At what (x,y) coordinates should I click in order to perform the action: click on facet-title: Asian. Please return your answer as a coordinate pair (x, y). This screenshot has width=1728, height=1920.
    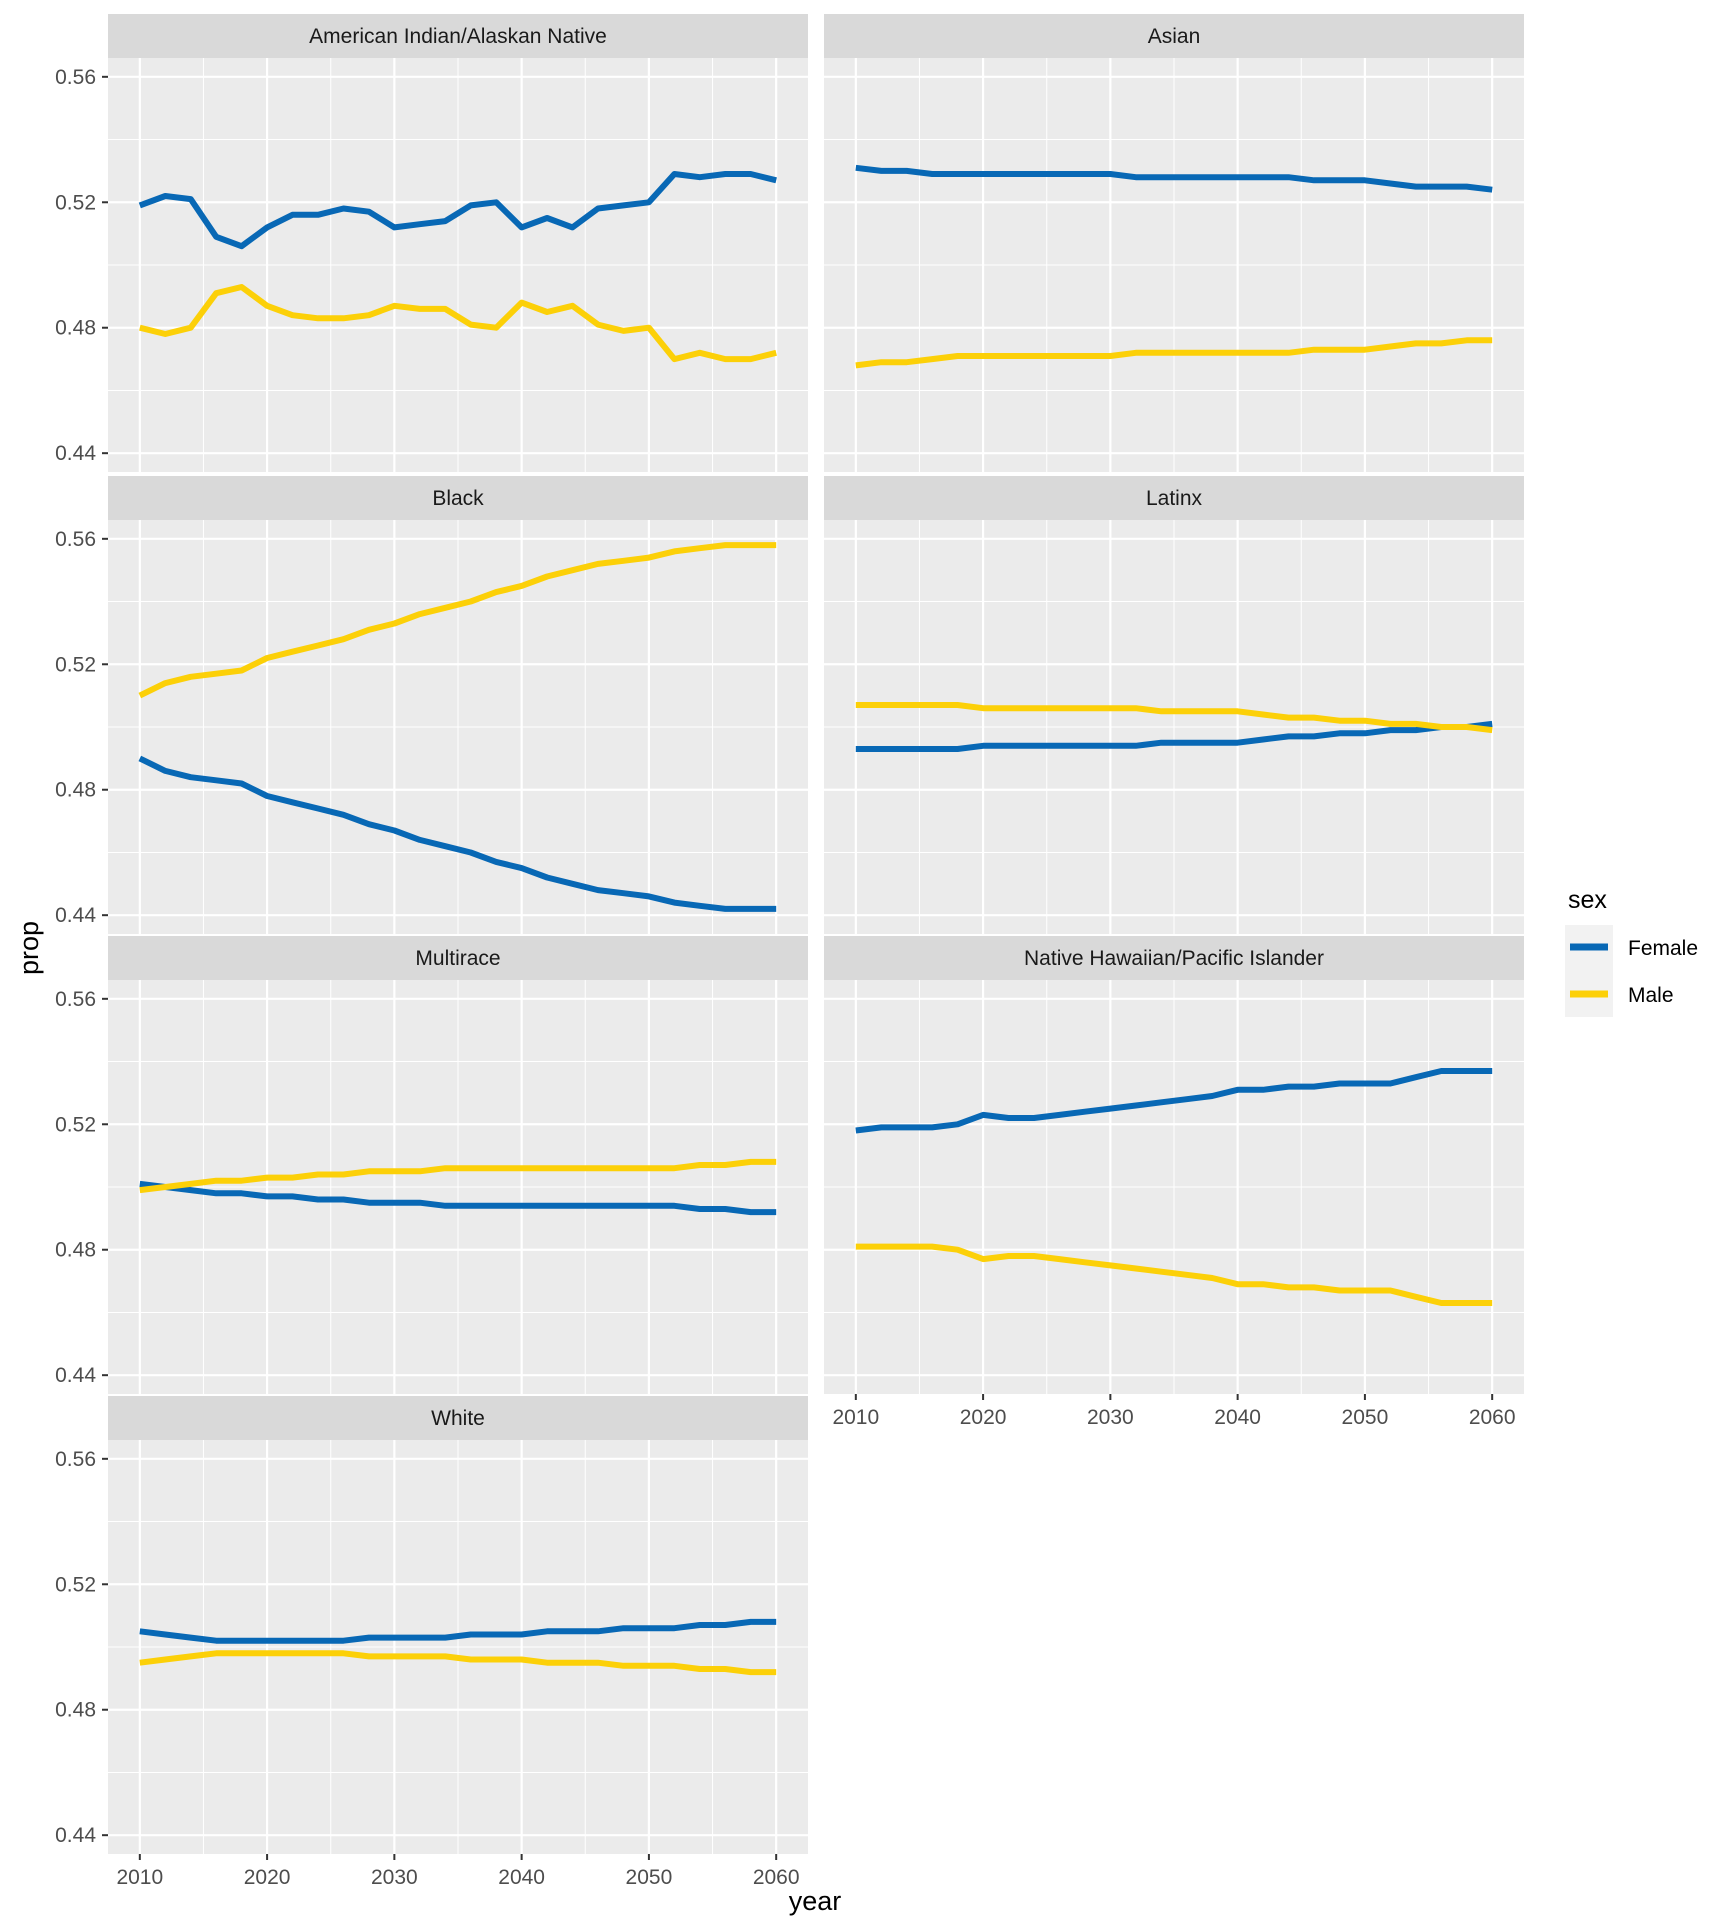
    Looking at the image, I should click on (1174, 36).